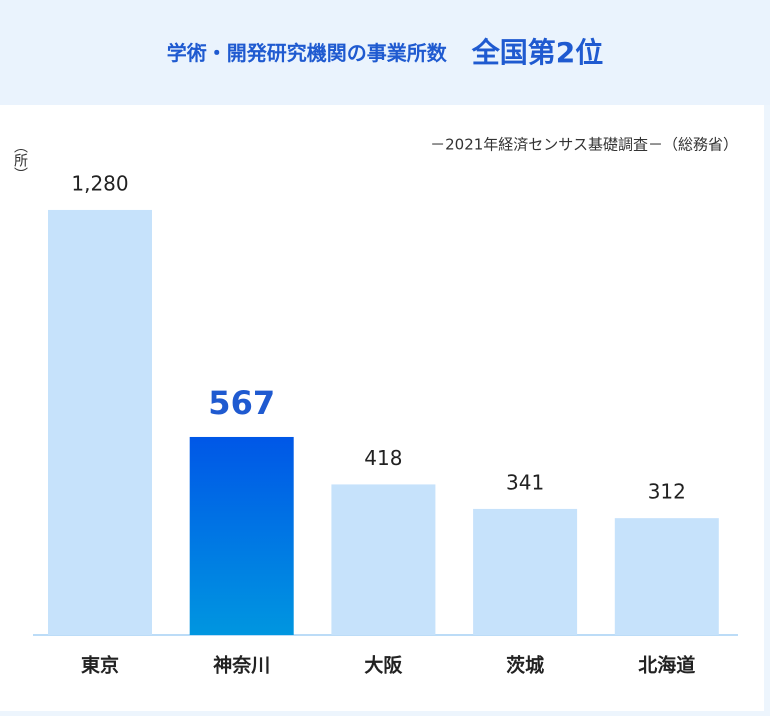  What do you see at coordinates (100, 665) in the screenshot?
I see `x-tick-label: 東京` at bounding box center [100, 665].